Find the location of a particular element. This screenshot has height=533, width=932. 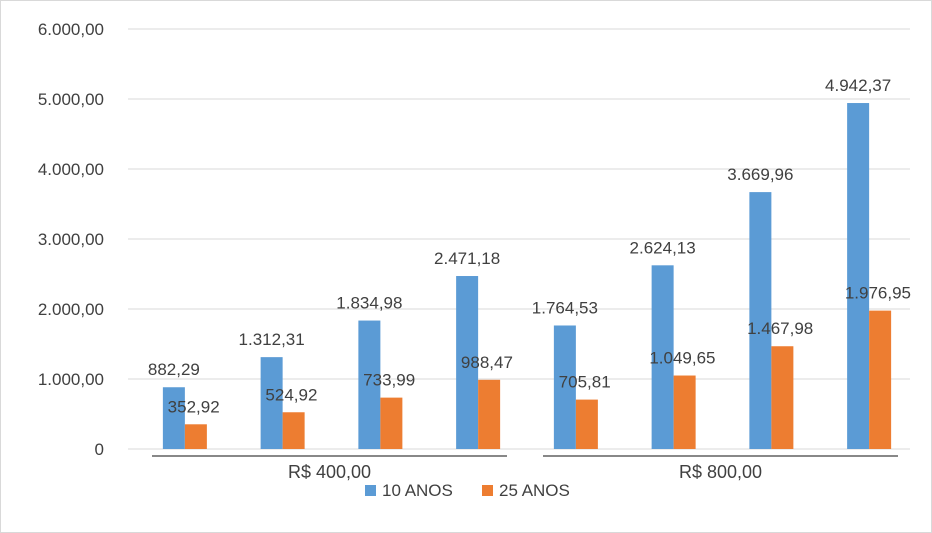

legend-label: 10 ANOS is located at coordinates (417, 490).